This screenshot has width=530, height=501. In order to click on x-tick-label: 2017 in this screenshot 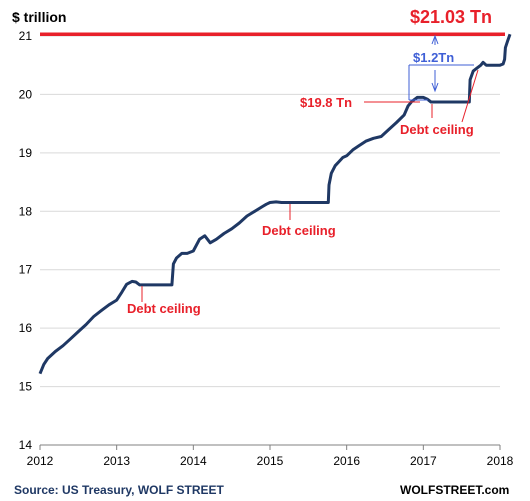, I will do `click(423, 461)`.